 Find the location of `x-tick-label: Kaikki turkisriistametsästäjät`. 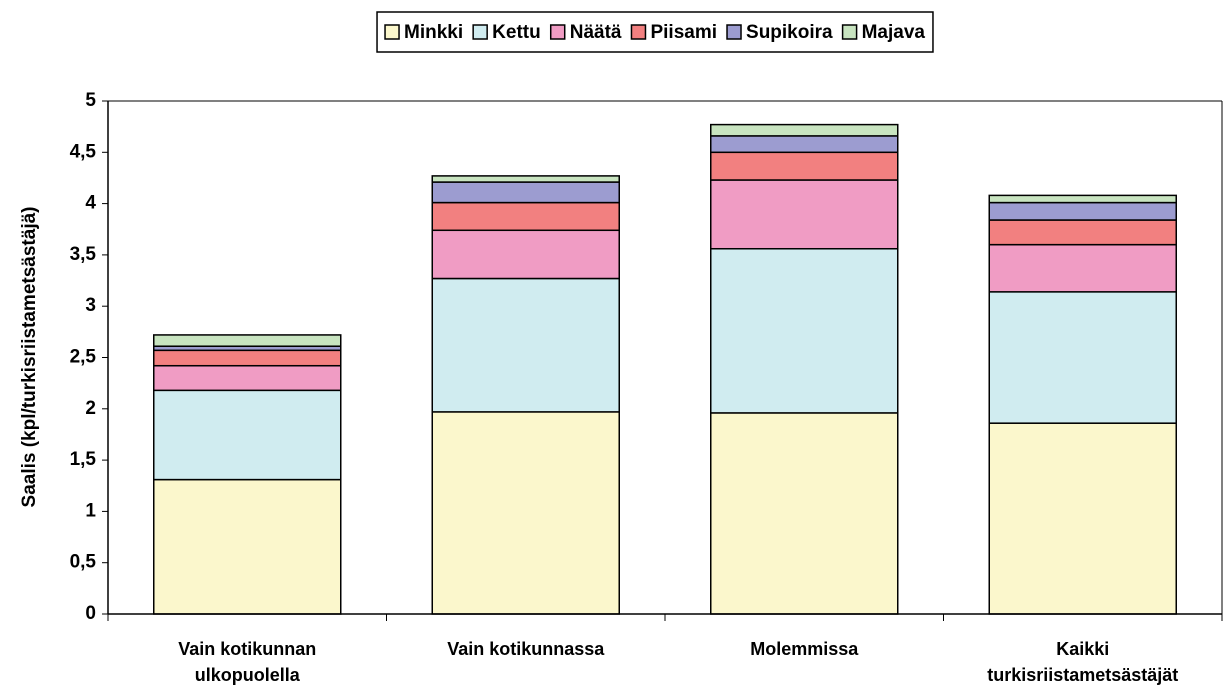

x-tick-label: Kaikki turkisriistametsästäjät is located at coordinates (1083, 662).